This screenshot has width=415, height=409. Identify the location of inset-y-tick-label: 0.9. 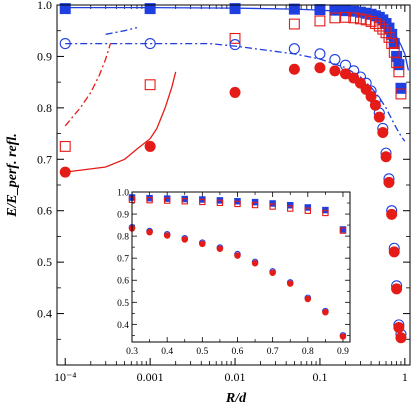
(123, 216).